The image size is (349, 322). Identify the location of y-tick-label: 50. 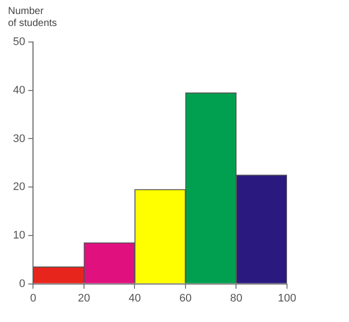
(19, 42).